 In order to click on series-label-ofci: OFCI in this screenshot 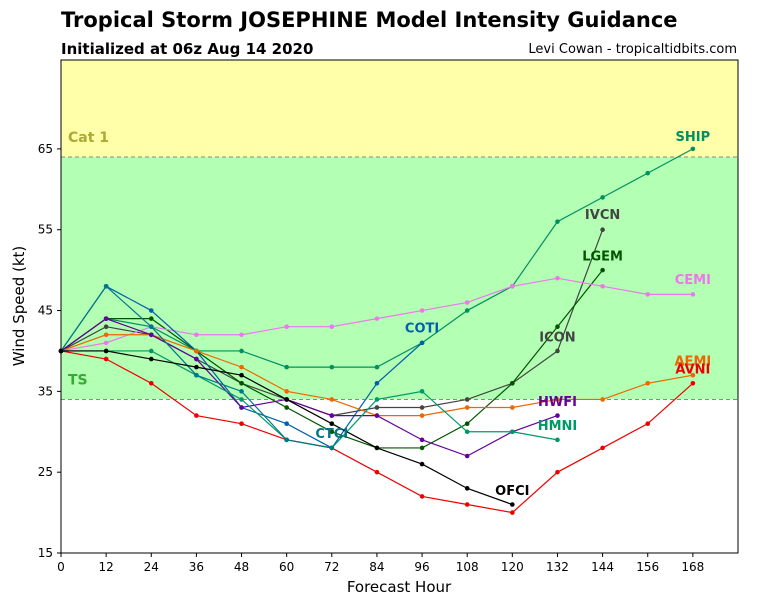, I will do `click(512, 491)`.